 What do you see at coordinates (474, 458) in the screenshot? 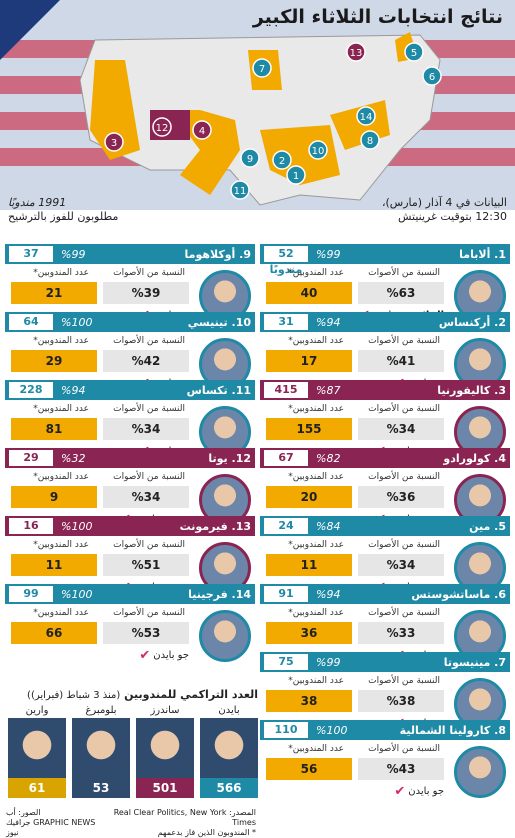
I see `state-name: 4. كولورادو` at bounding box center [474, 458].